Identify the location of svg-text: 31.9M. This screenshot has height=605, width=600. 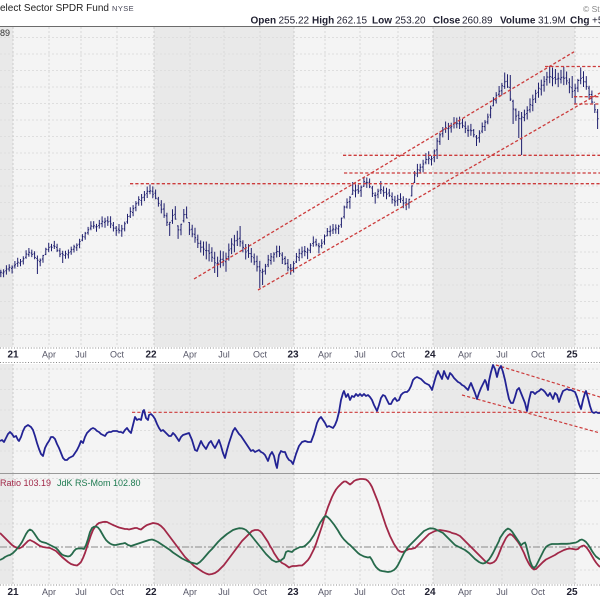
(552, 21).